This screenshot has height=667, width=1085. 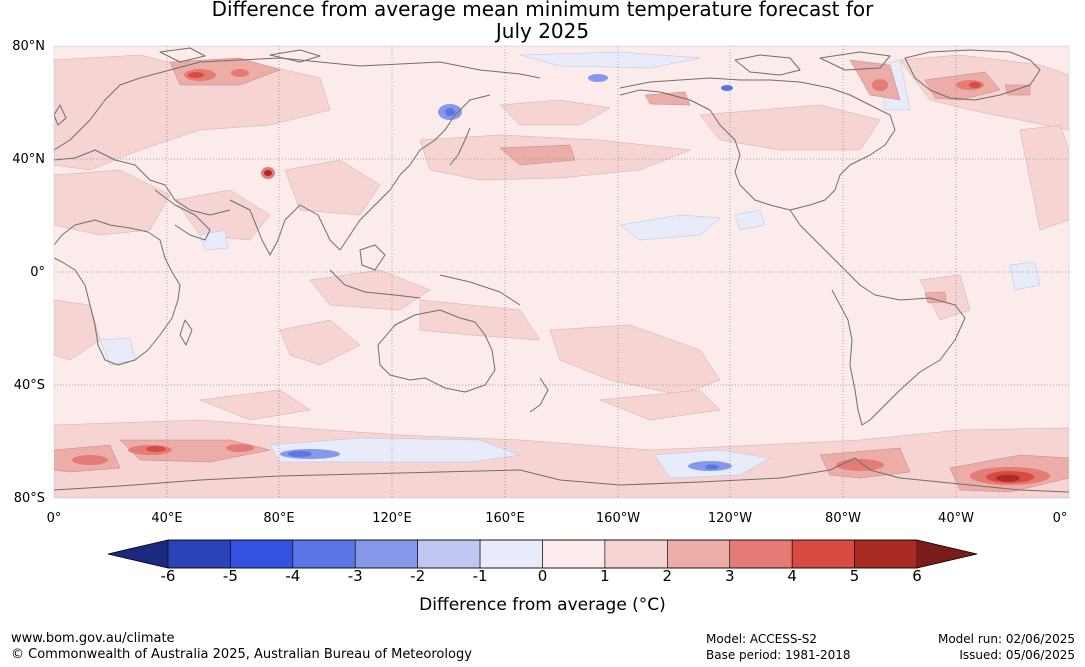 What do you see at coordinates (505, 518) in the screenshot?
I see `lon-label-160e: 160°E` at bounding box center [505, 518].